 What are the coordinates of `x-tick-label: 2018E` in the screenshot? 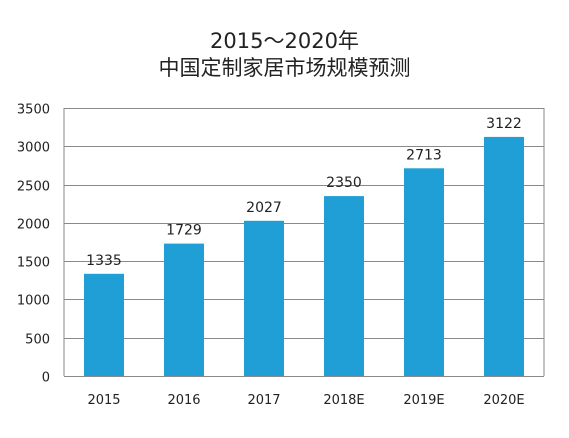 It's located at (343, 400).